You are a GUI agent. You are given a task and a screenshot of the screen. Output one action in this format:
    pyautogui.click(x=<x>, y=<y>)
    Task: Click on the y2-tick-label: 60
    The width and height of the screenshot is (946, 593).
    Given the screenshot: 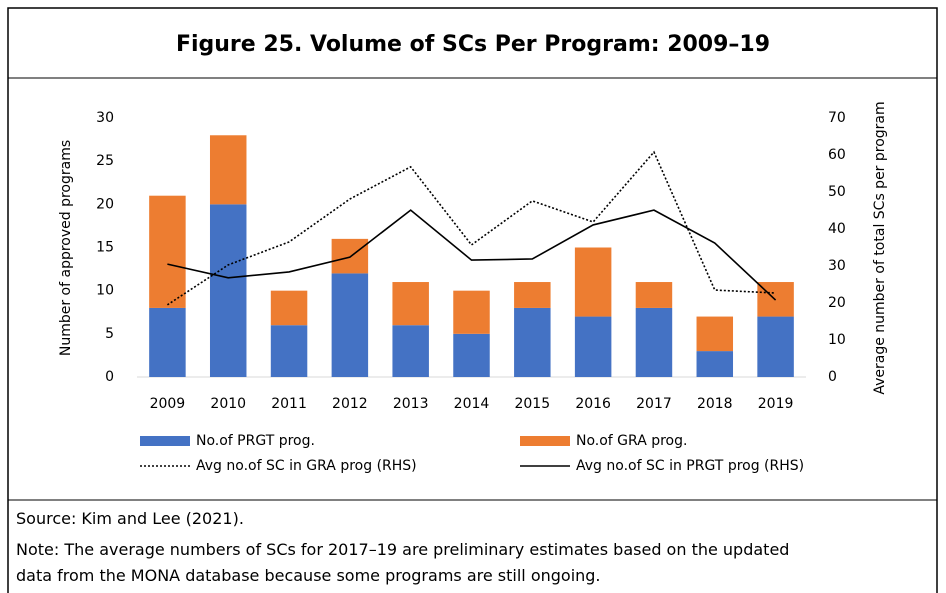 What is the action you would take?
    pyautogui.click(x=837, y=155)
    